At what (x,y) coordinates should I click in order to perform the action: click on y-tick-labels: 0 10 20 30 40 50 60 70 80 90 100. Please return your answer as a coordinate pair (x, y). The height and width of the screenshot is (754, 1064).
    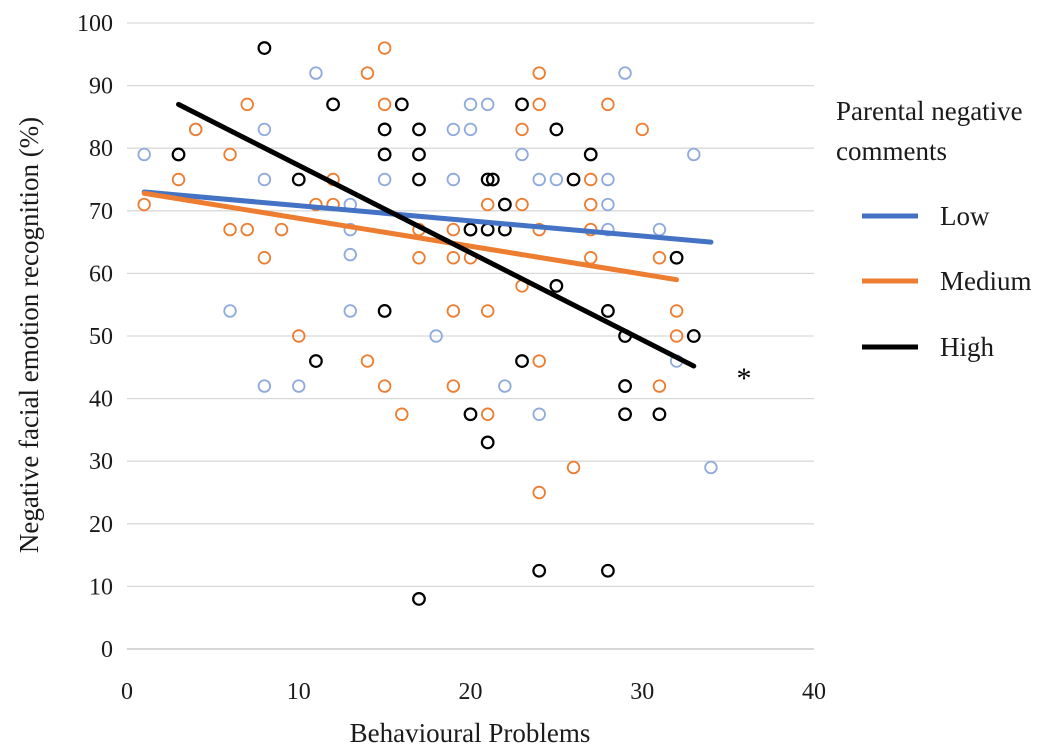
    Looking at the image, I should click on (95, 337).